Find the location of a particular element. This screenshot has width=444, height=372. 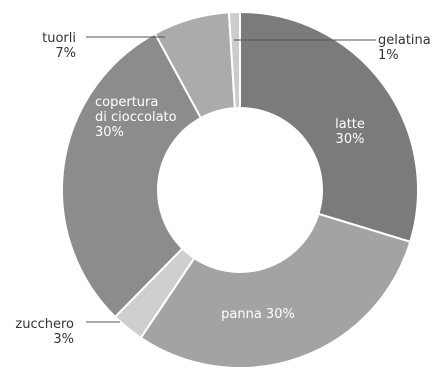

label-latte-line: 30% is located at coordinates (350, 139).